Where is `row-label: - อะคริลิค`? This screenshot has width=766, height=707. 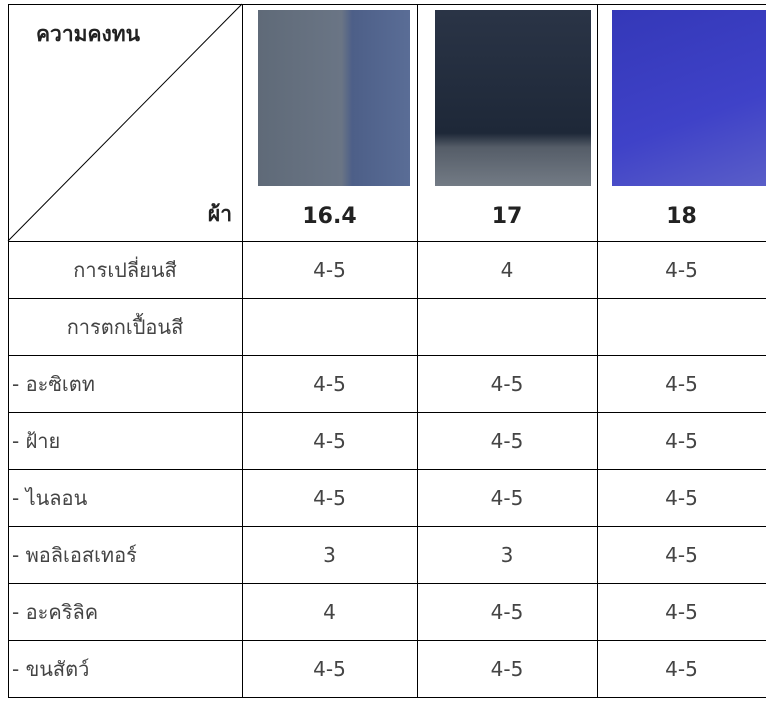
row-label: - อะคริลิค is located at coordinates (55, 611).